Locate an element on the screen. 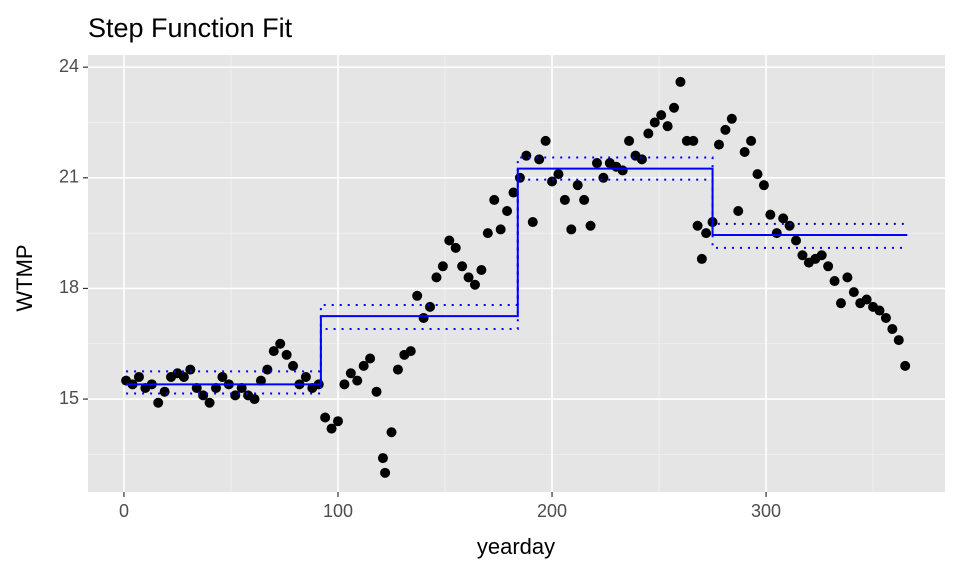 Image resolution: width=960 pixels, height=576 pixels. chart-title: Step Function Fit is located at coordinates (190, 28).